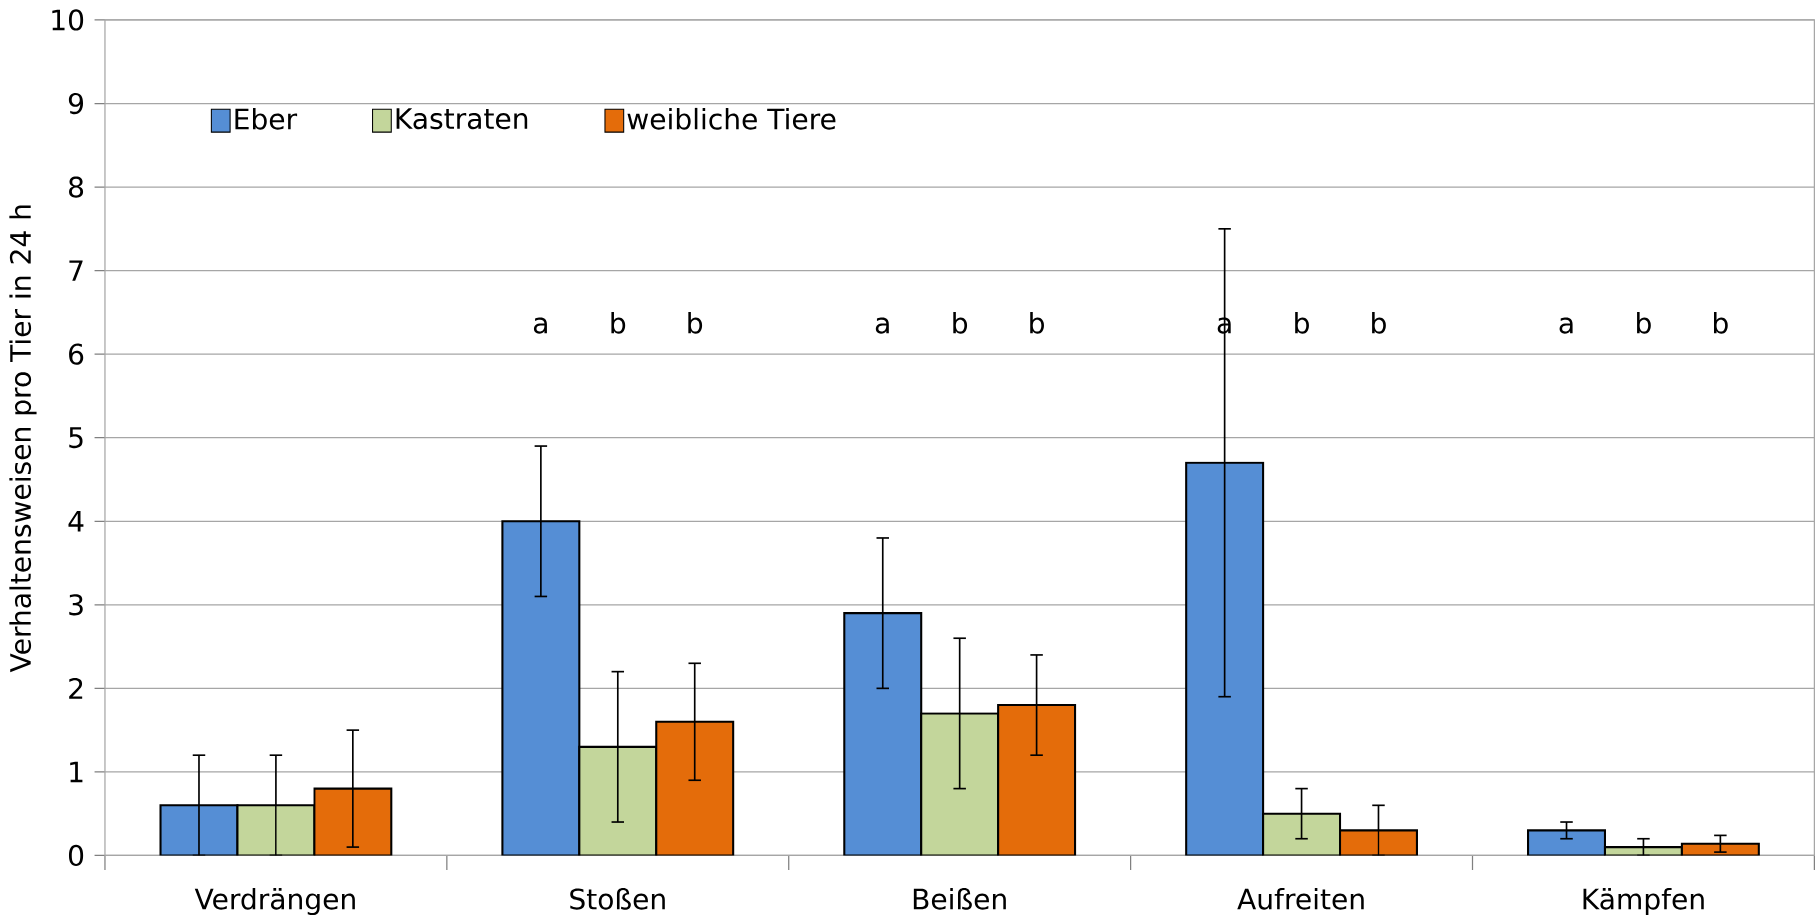  I want to click on x-tick-label: Beißen, so click(959, 898).